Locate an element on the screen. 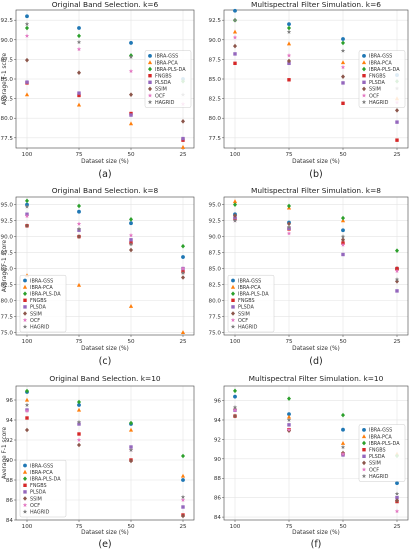  legend-entry: FNGBS is located at coordinates (38, 486).